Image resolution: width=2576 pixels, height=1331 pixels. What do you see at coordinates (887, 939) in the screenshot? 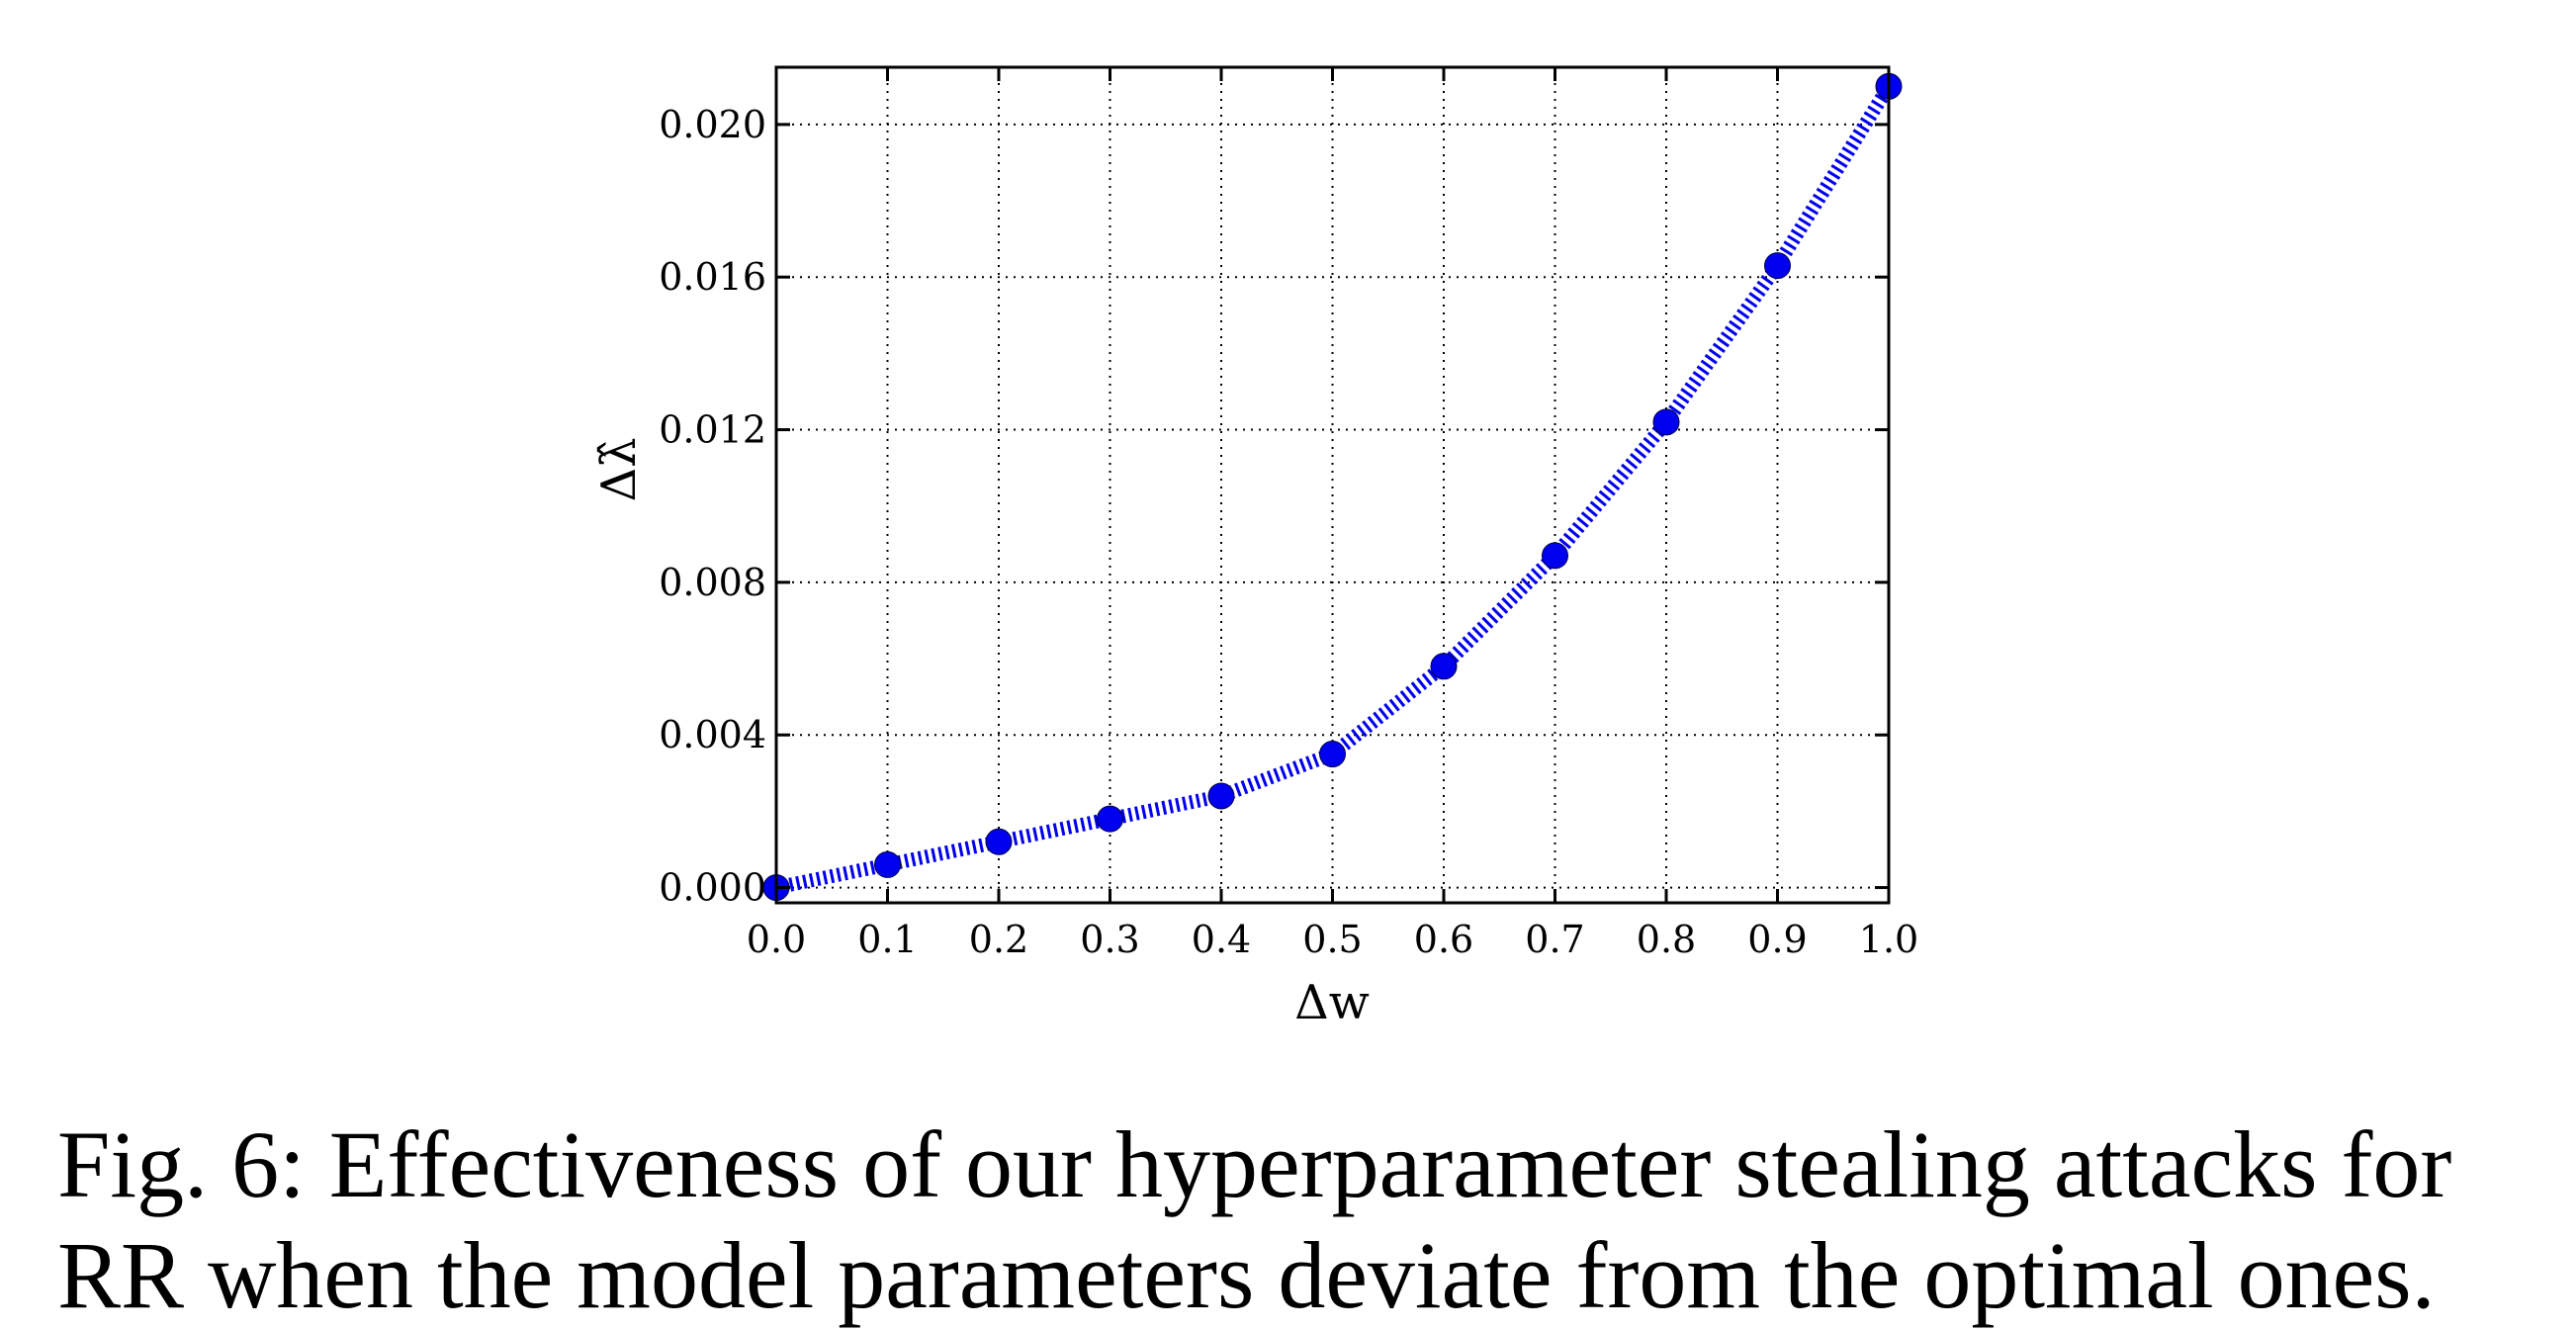
I see `x-tick-label: 0.1` at bounding box center [887, 939].